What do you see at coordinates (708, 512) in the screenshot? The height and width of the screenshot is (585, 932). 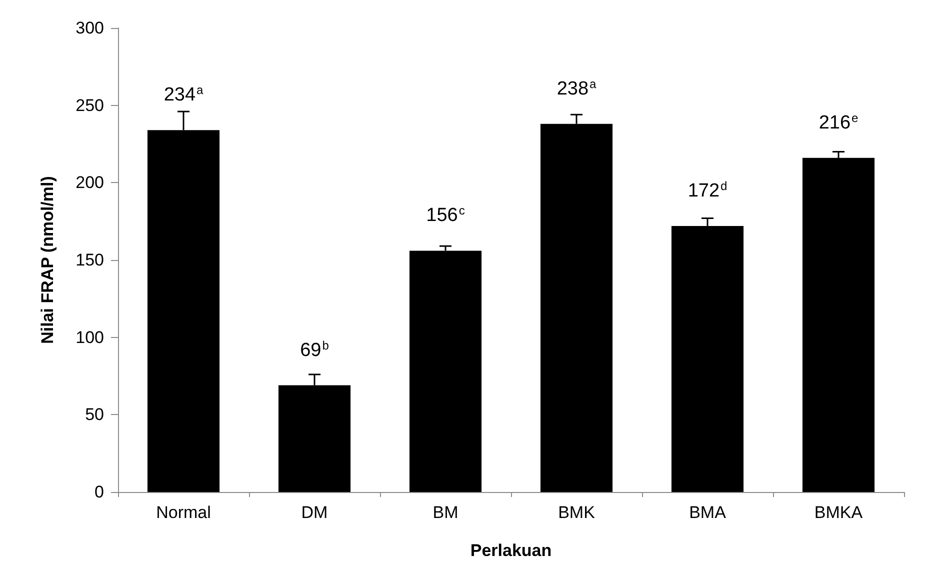 I see `x-tick-label: BMA` at bounding box center [708, 512].